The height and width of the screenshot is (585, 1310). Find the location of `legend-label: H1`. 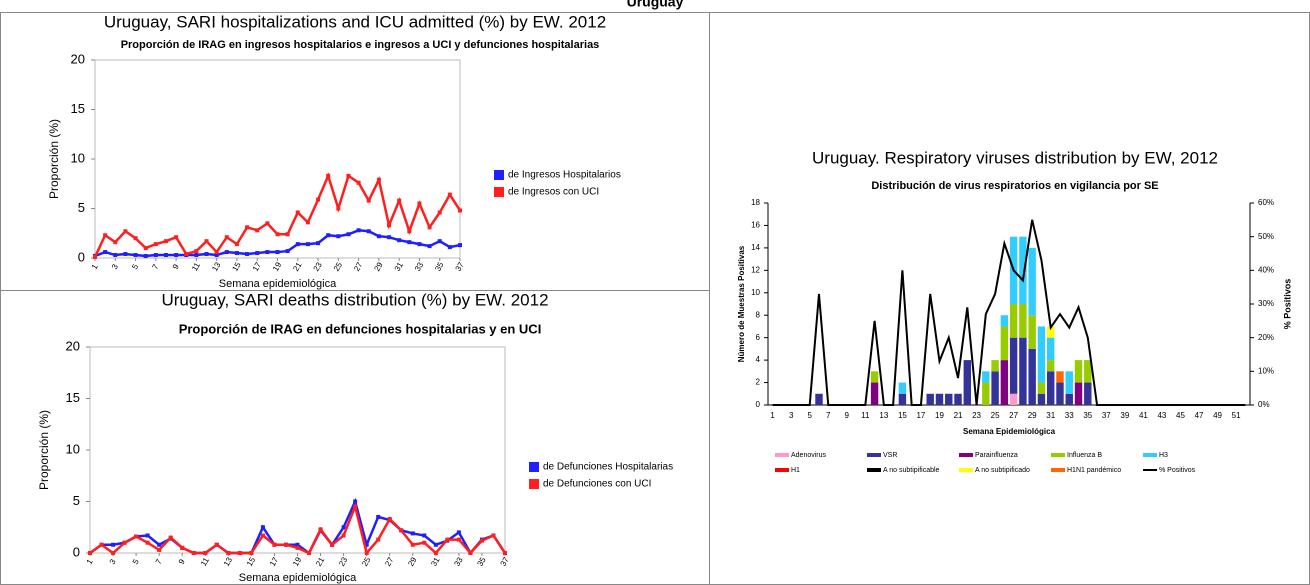

legend-label: H1 is located at coordinates (795, 470).